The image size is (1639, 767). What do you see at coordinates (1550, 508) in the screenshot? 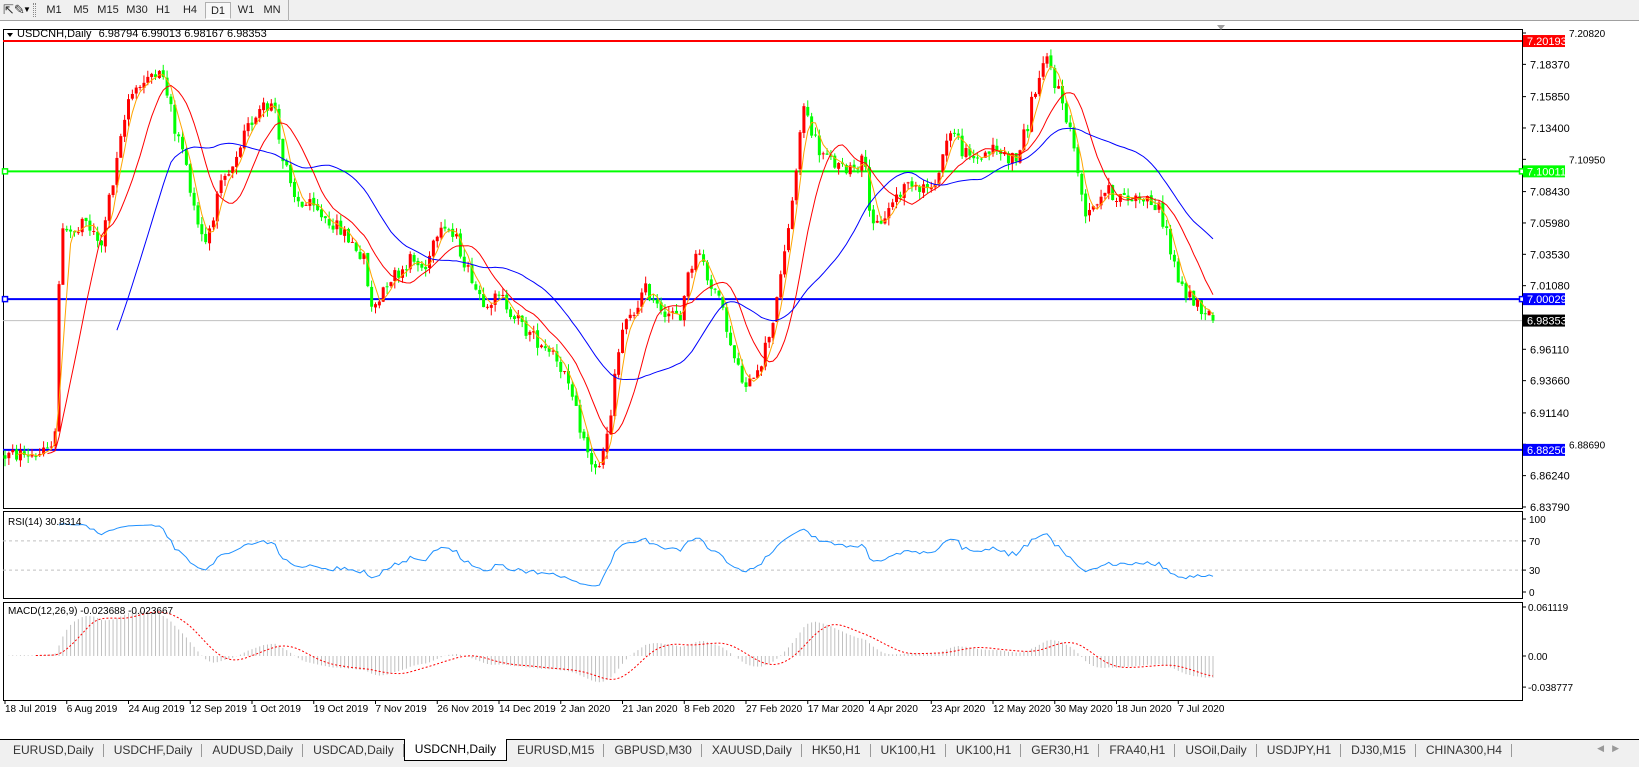
I see `price-tick-label: 6.83790` at bounding box center [1550, 508].